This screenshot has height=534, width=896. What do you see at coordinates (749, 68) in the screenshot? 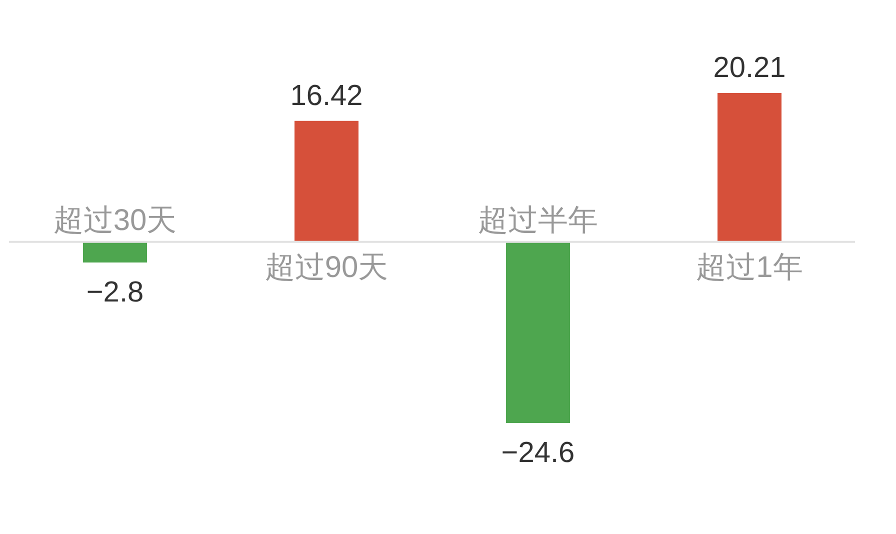
I see `data-label: 20.21` at bounding box center [749, 68].